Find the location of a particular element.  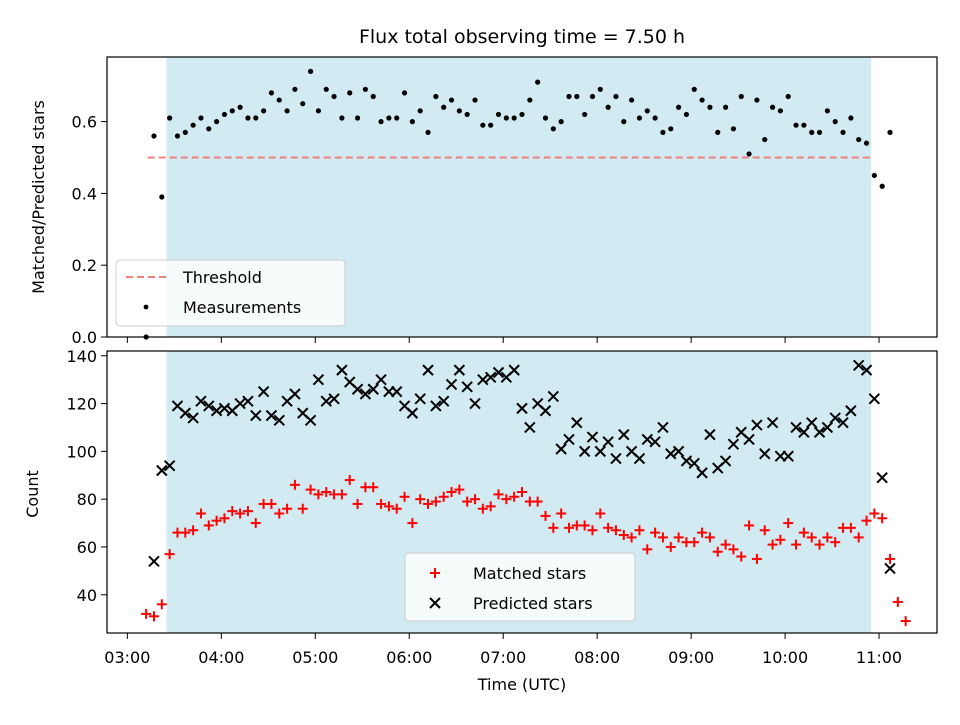

bottom-y-axis-label: Count is located at coordinates (32, 494).